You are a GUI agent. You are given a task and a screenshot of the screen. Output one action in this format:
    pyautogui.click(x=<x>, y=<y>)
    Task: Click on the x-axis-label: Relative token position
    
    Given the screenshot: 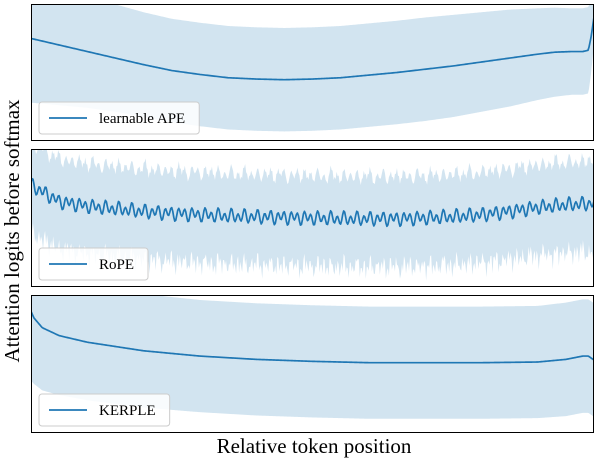 What is the action you would take?
    pyautogui.click(x=314, y=446)
    